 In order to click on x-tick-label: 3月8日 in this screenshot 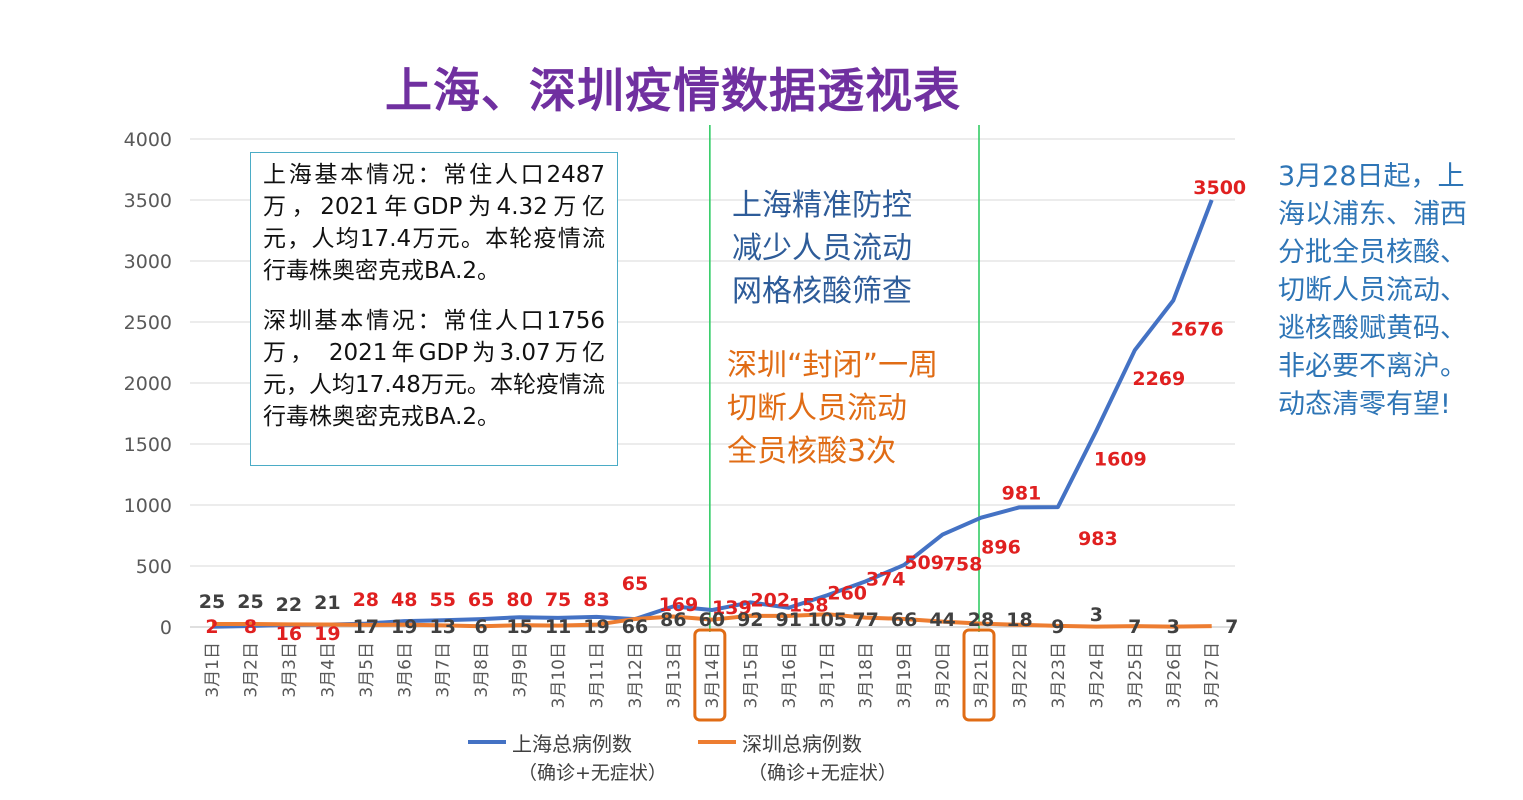, I will do `click(482, 670)`.